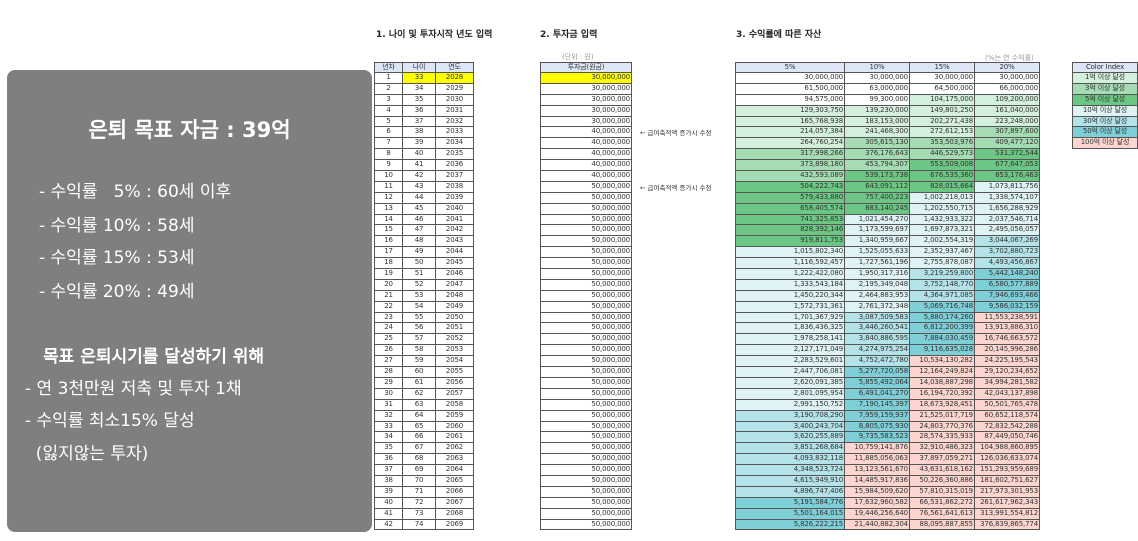  Describe the element at coordinates (790, 525) in the screenshot. I see `asset-cell: 5,826,222,215` at that location.